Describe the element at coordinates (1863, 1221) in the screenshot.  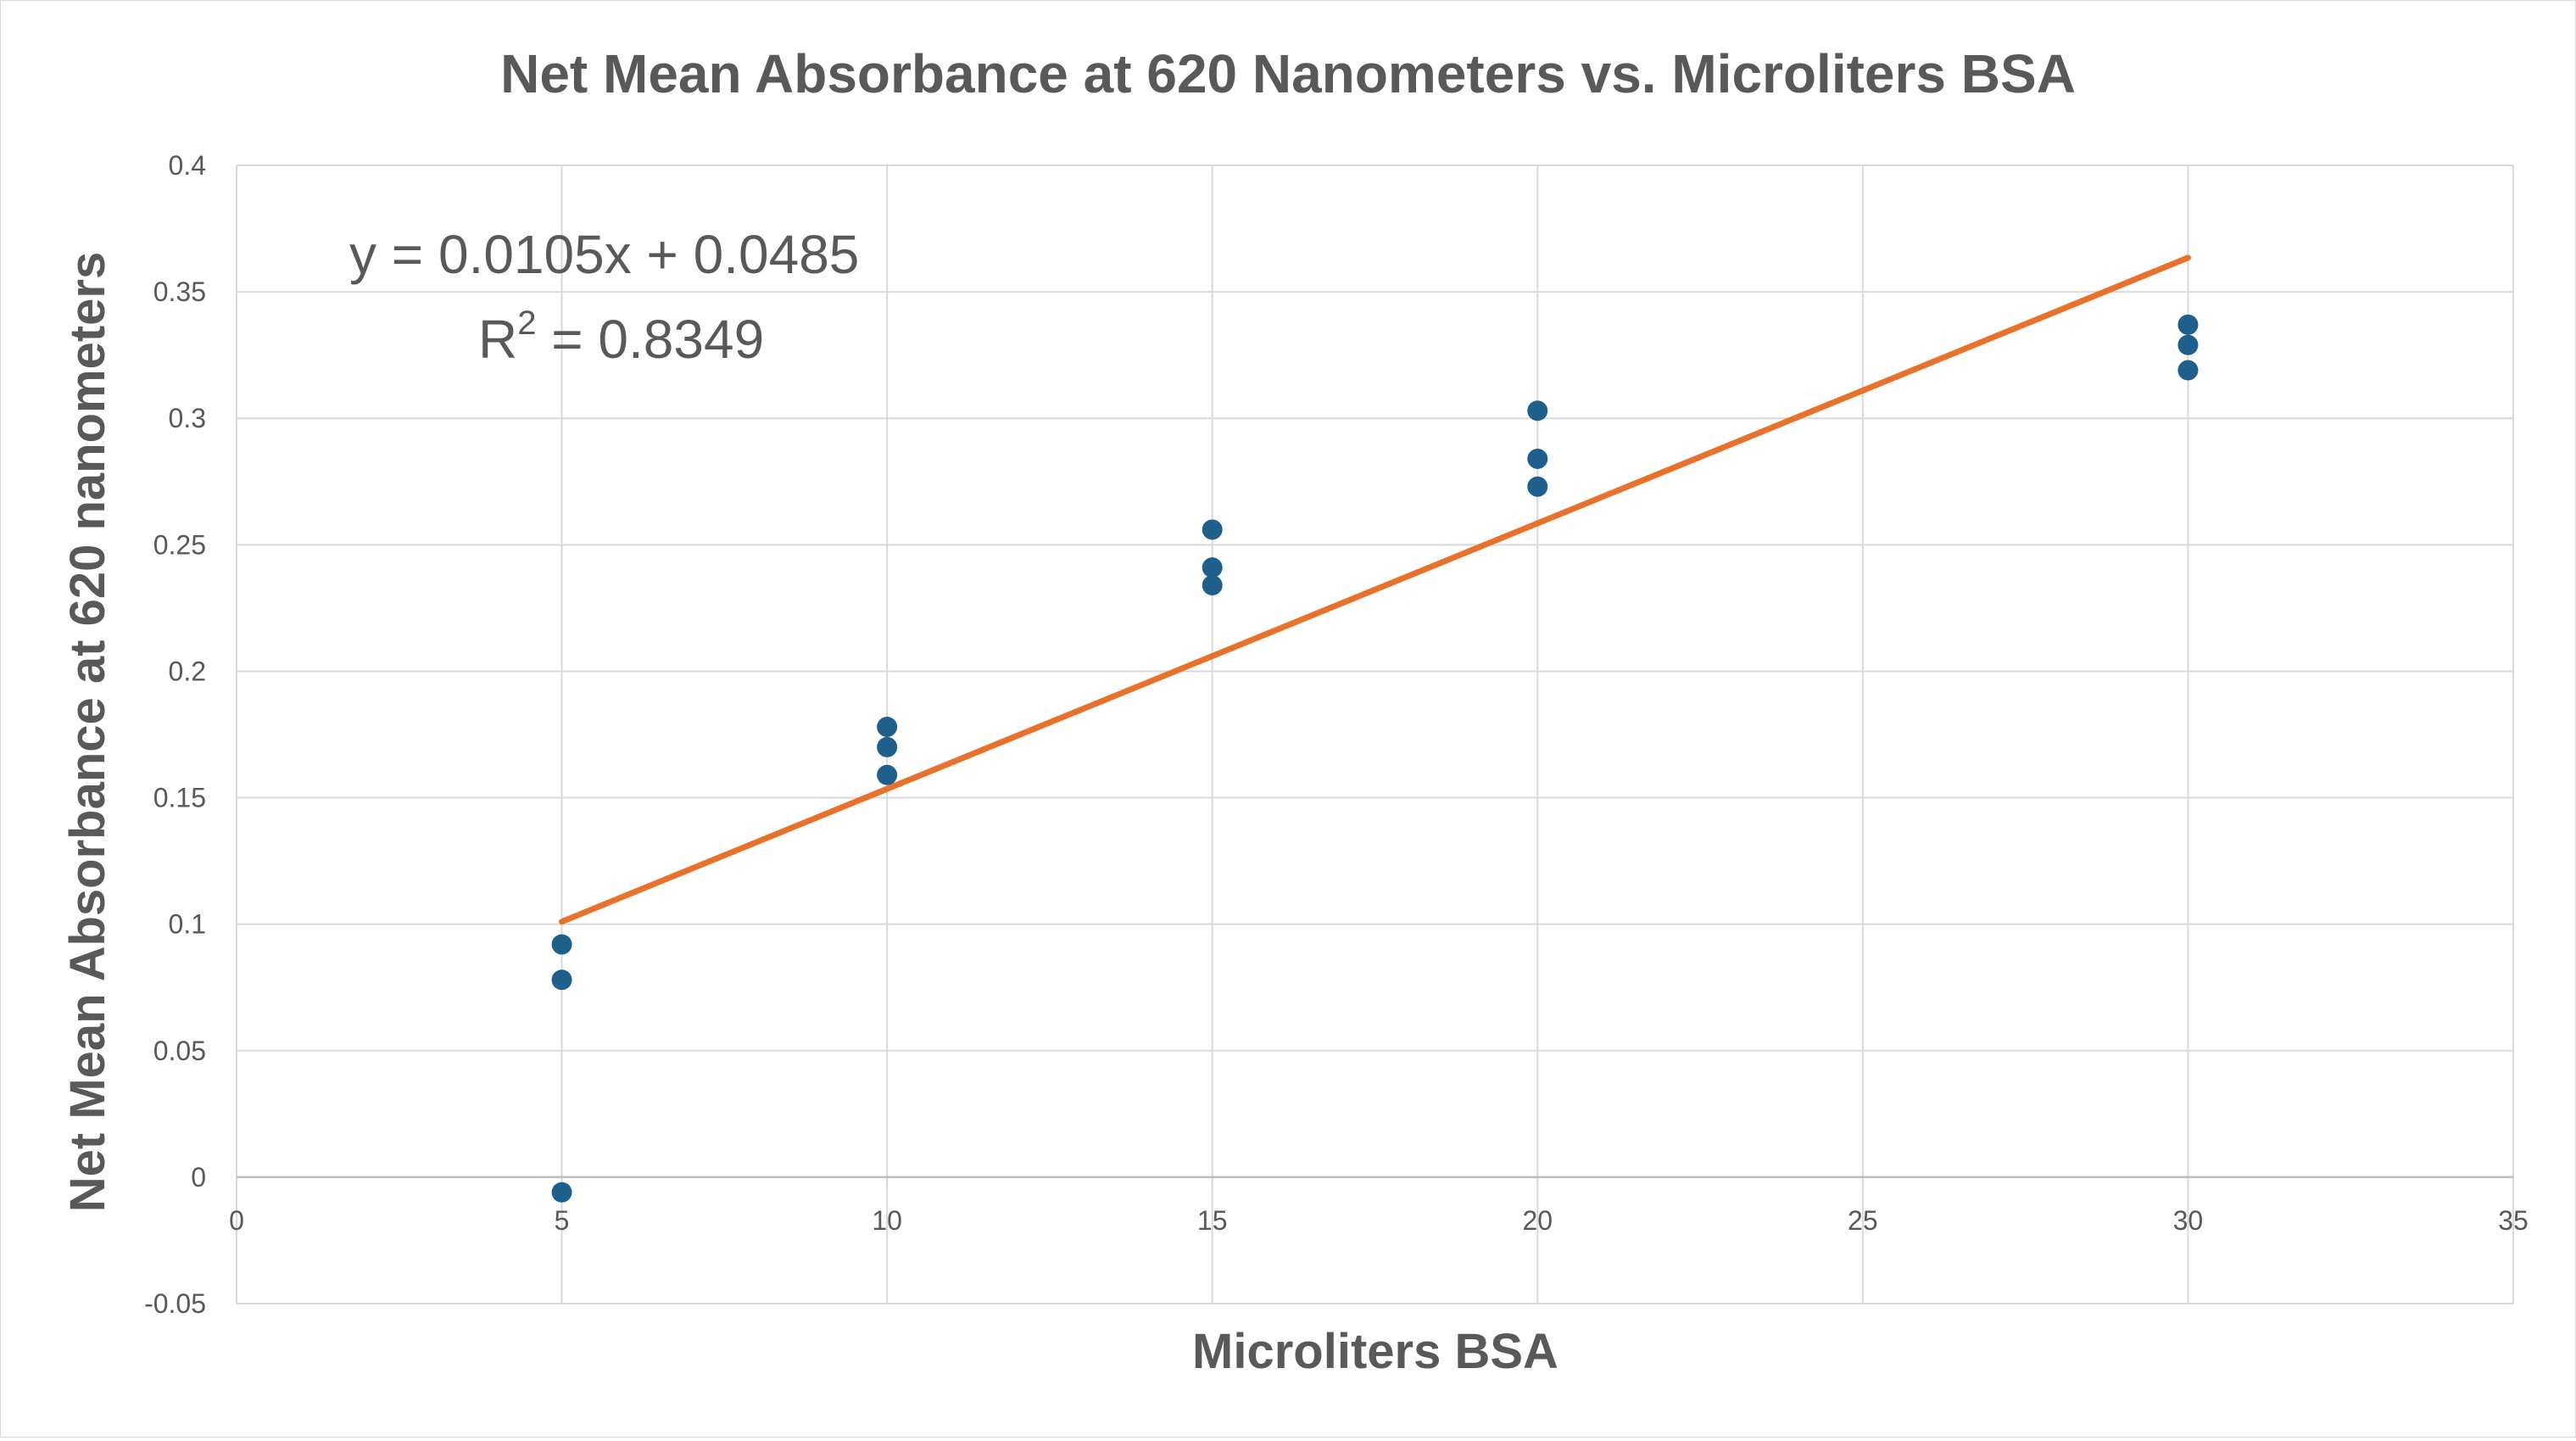
I see `x-tick-label: 25` at that location.